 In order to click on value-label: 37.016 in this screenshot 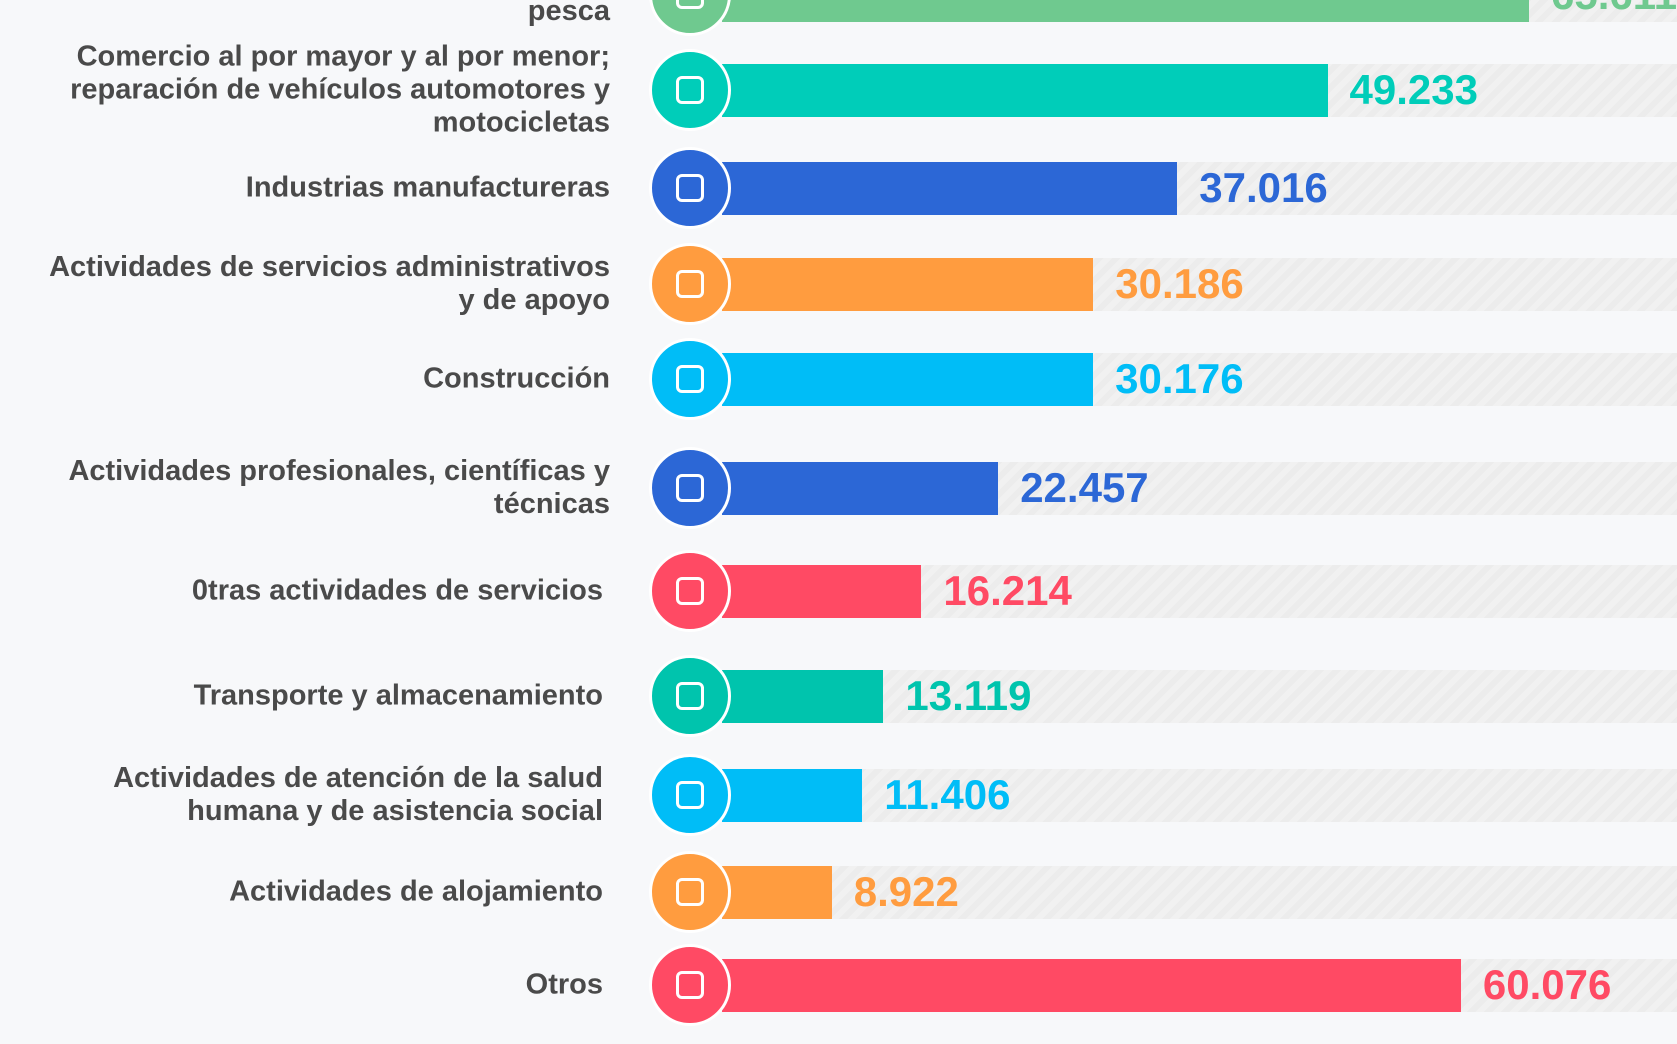, I will do `click(1263, 187)`.